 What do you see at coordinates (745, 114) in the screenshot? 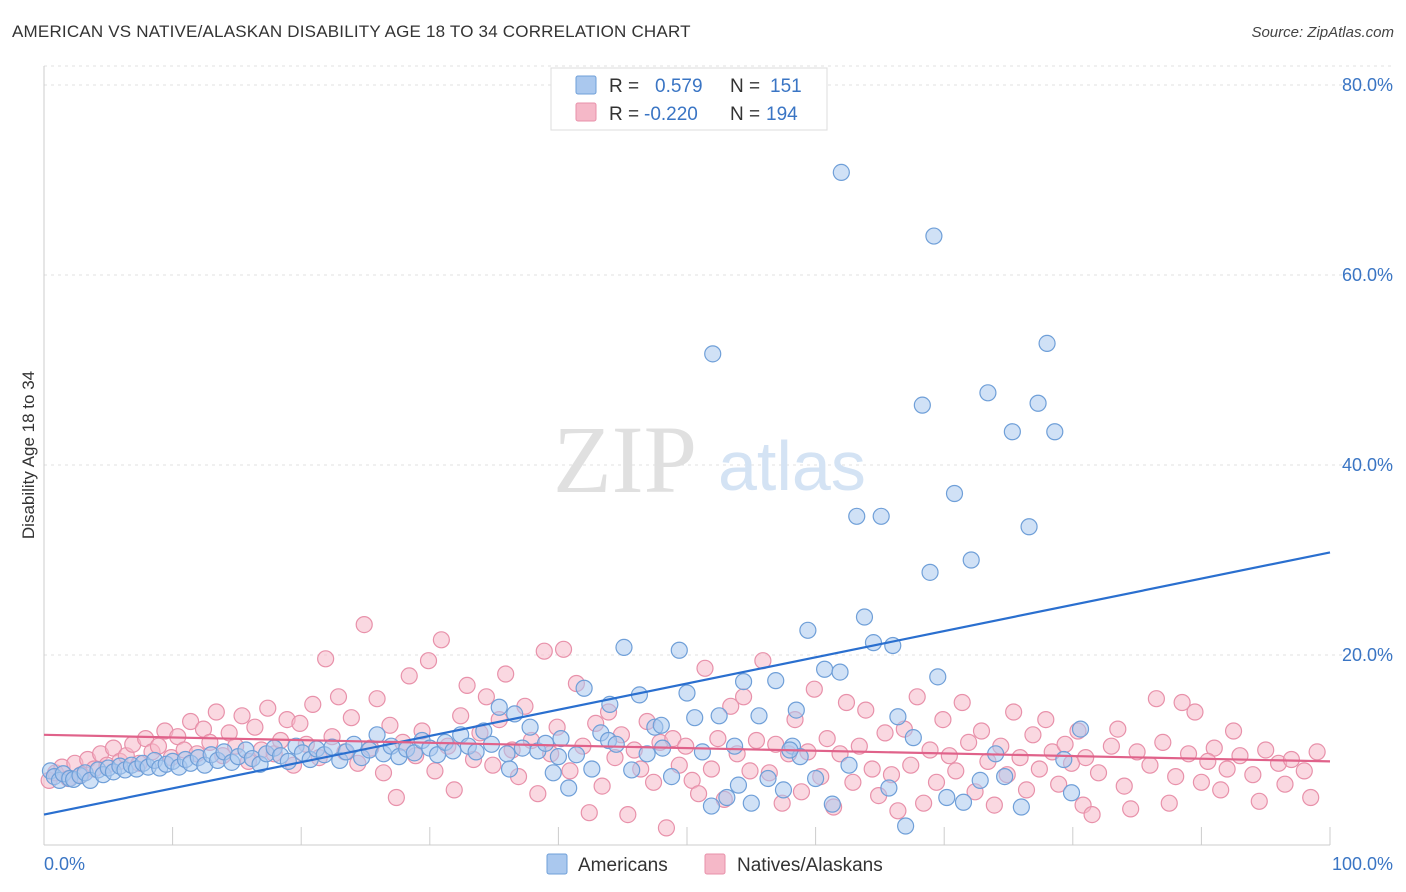
I see `legend-n-label-natives: N =` at bounding box center [745, 114].